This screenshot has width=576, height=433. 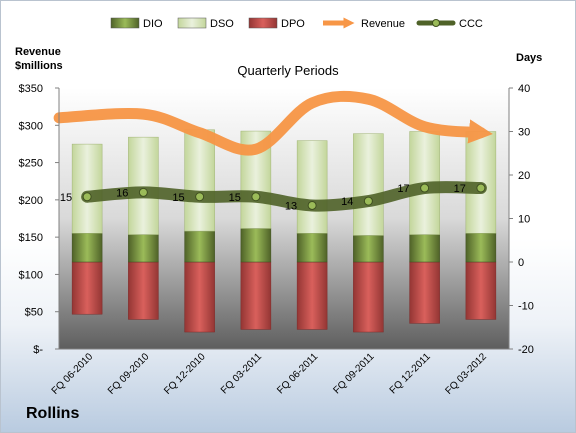 I want to click on y-left-tick: $350, so click(x=31, y=89).